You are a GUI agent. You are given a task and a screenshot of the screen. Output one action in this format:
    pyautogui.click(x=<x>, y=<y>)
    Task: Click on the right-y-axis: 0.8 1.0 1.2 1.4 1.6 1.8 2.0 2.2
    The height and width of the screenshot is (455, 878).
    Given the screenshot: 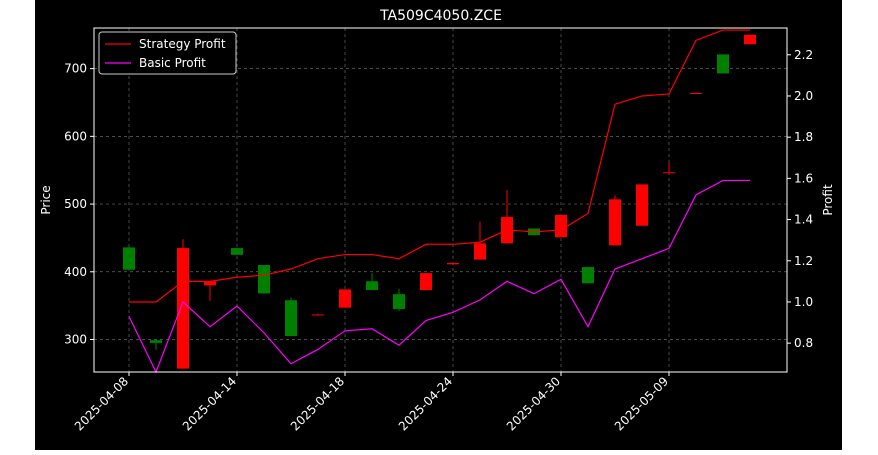 What is the action you would take?
    pyautogui.click(x=800, y=199)
    